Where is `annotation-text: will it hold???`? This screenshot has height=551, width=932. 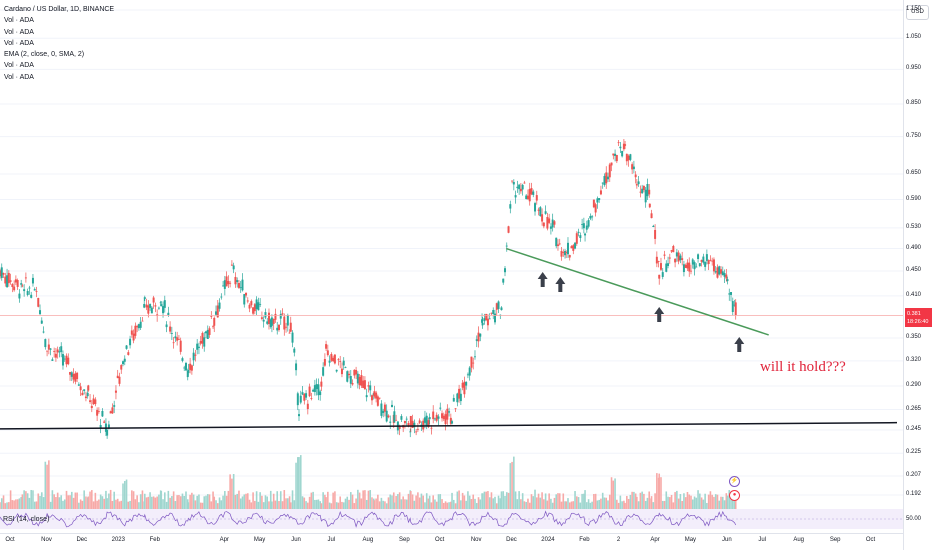
annotation-text: will it hold??? is located at coordinates (803, 367).